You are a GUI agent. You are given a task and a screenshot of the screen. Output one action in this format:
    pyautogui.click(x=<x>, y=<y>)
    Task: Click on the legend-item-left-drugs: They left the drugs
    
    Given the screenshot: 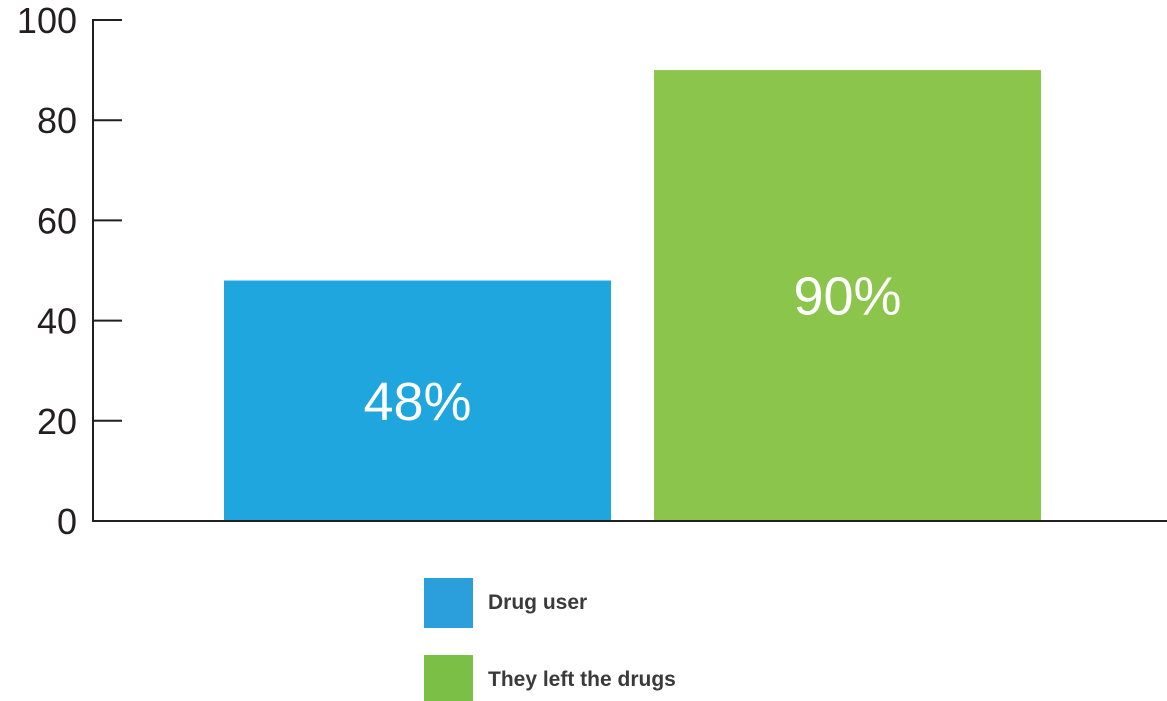 What is the action you would take?
    pyautogui.click(x=550, y=678)
    